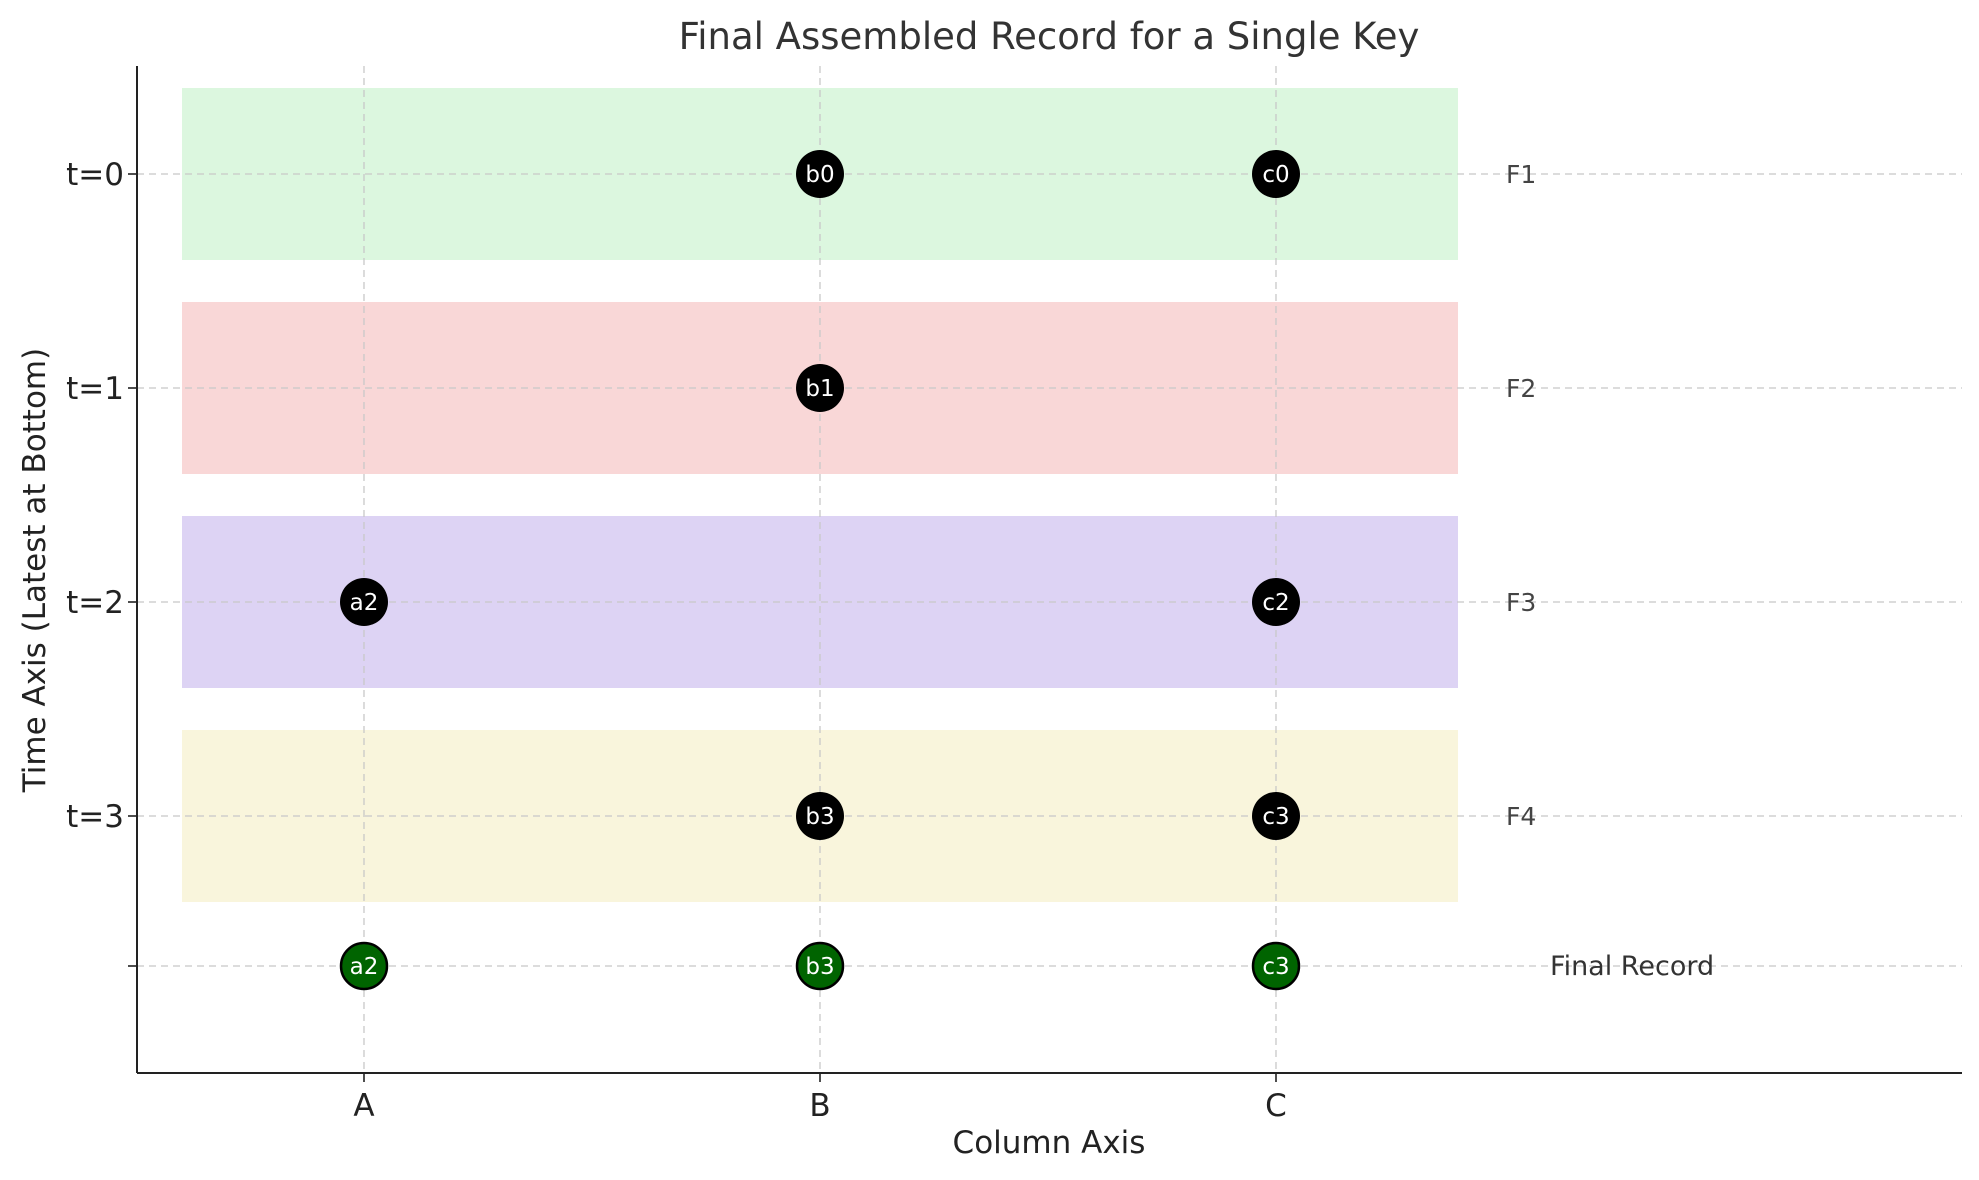 The height and width of the screenshot is (1180, 1979). What do you see at coordinates (95, 175) in the screenshot?
I see `y-tick-label: t=0` at bounding box center [95, 175].